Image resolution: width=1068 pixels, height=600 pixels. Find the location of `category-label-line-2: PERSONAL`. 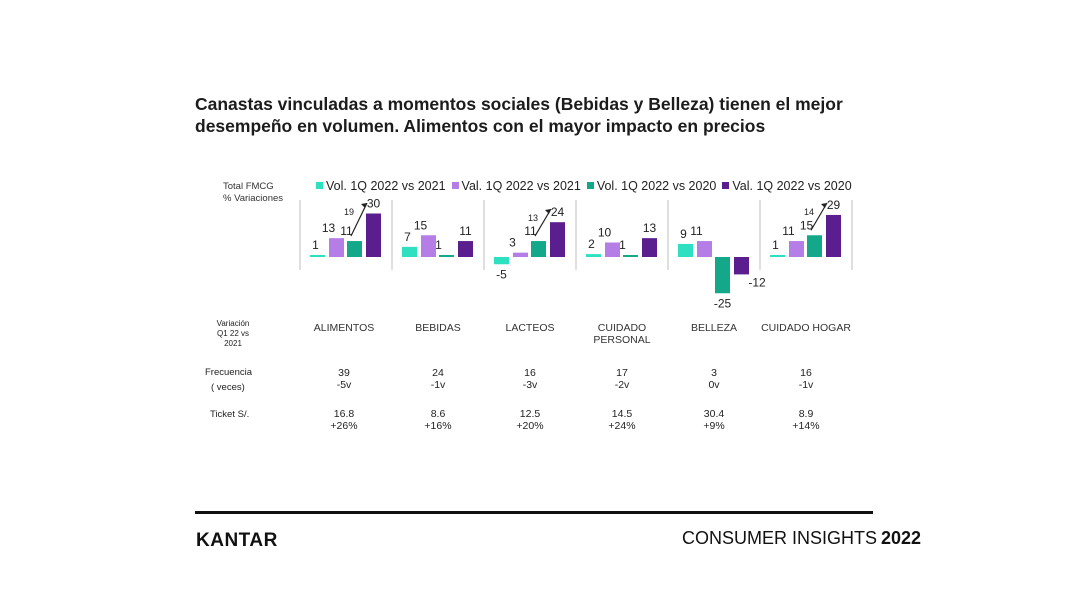

category-label-line-2: PERSONAL is located at coordinates (622, 340).